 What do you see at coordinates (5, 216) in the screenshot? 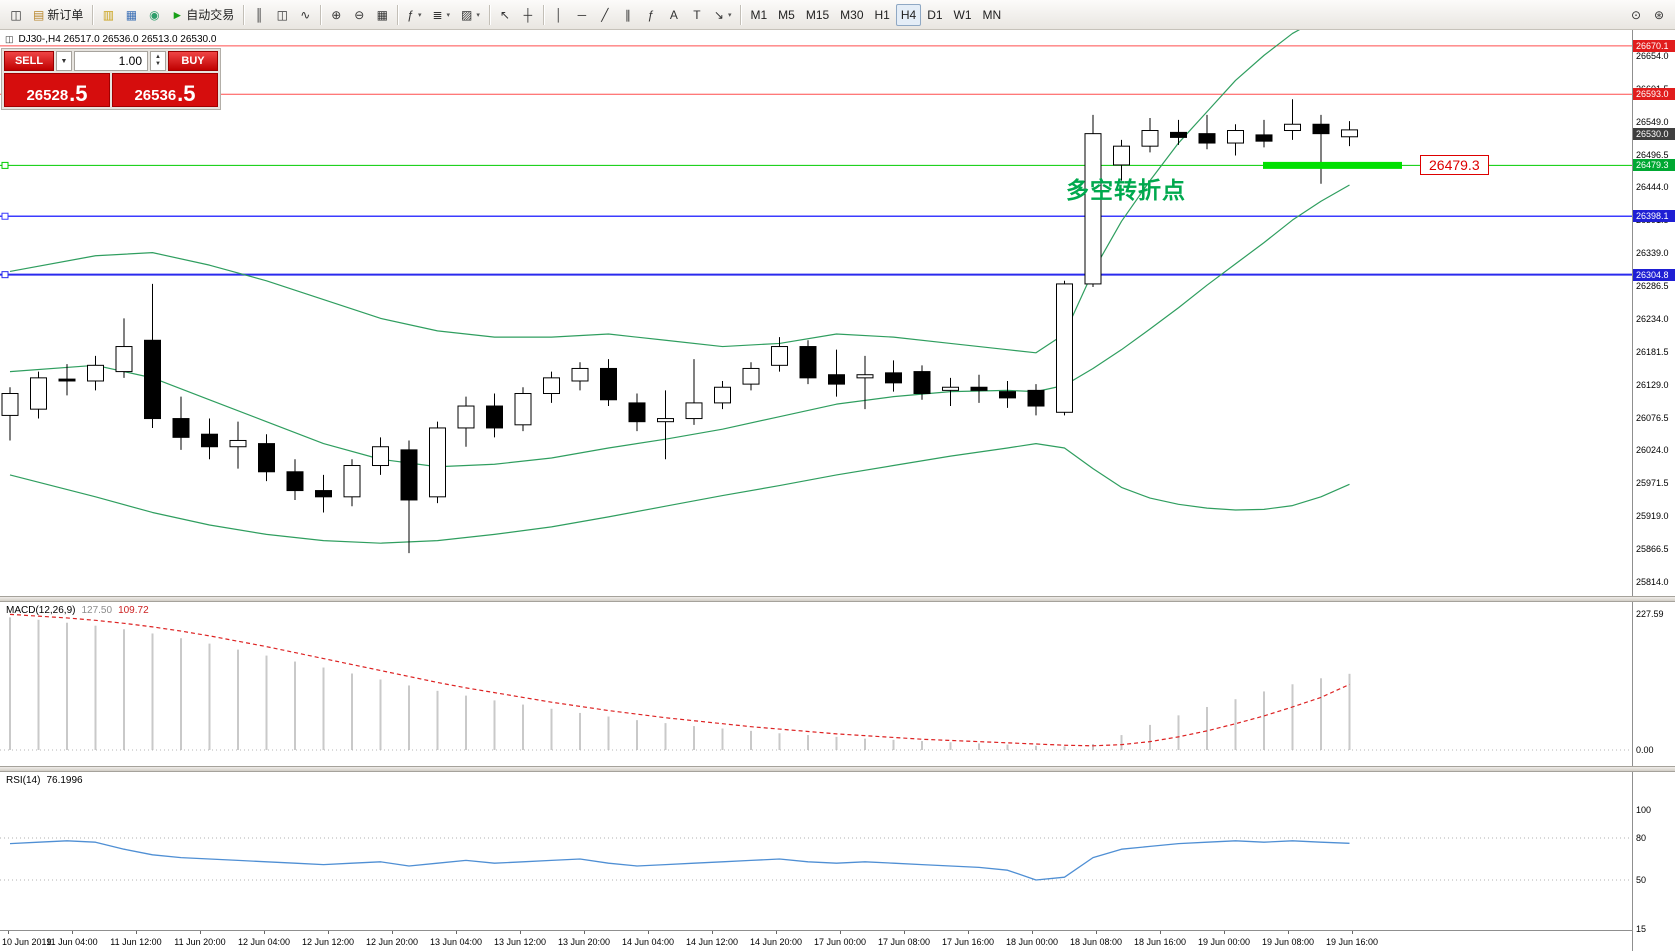
I see `line-anchor-marker` at bounding box center [5, 216].